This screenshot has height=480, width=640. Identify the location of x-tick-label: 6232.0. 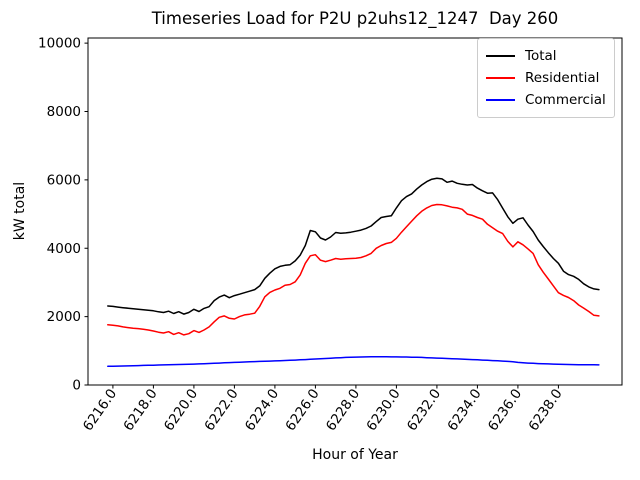
(424, 410).